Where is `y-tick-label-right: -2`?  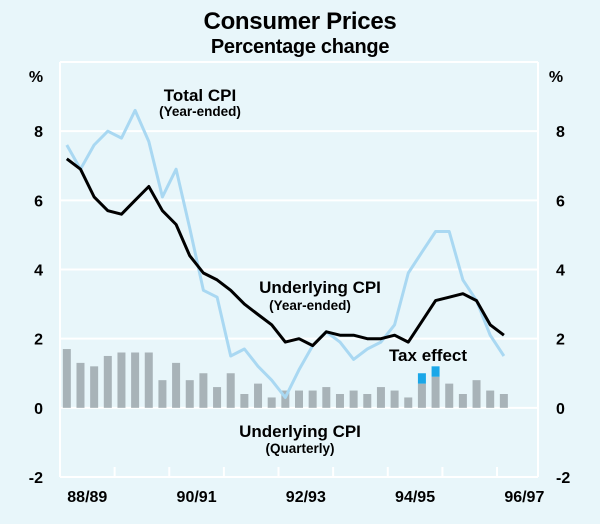 y-tick-label-right: -2 is located at coordinates (563, 478).